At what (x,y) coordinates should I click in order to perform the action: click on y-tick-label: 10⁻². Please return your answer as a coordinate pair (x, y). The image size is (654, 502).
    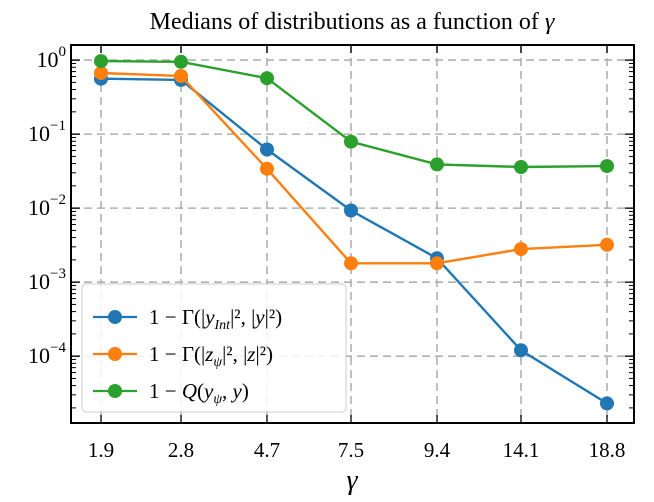
    Looking at the image, I should click on (47, 206).